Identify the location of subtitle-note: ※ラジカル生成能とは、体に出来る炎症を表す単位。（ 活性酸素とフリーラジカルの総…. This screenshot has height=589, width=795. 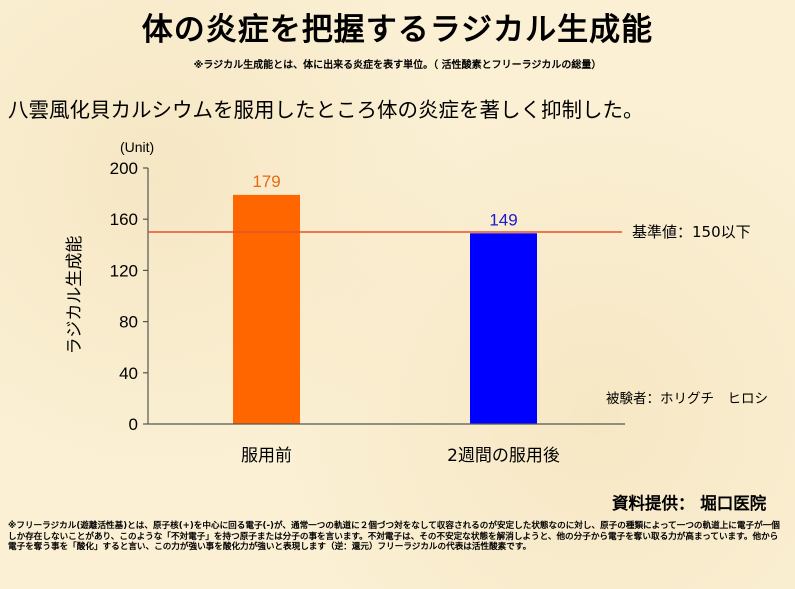
(397, 65).